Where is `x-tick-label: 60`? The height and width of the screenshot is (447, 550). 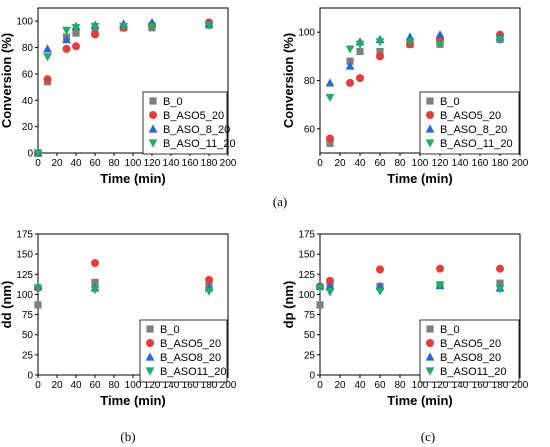
x-tick-label: 60 is located at coordinates (380, 385).